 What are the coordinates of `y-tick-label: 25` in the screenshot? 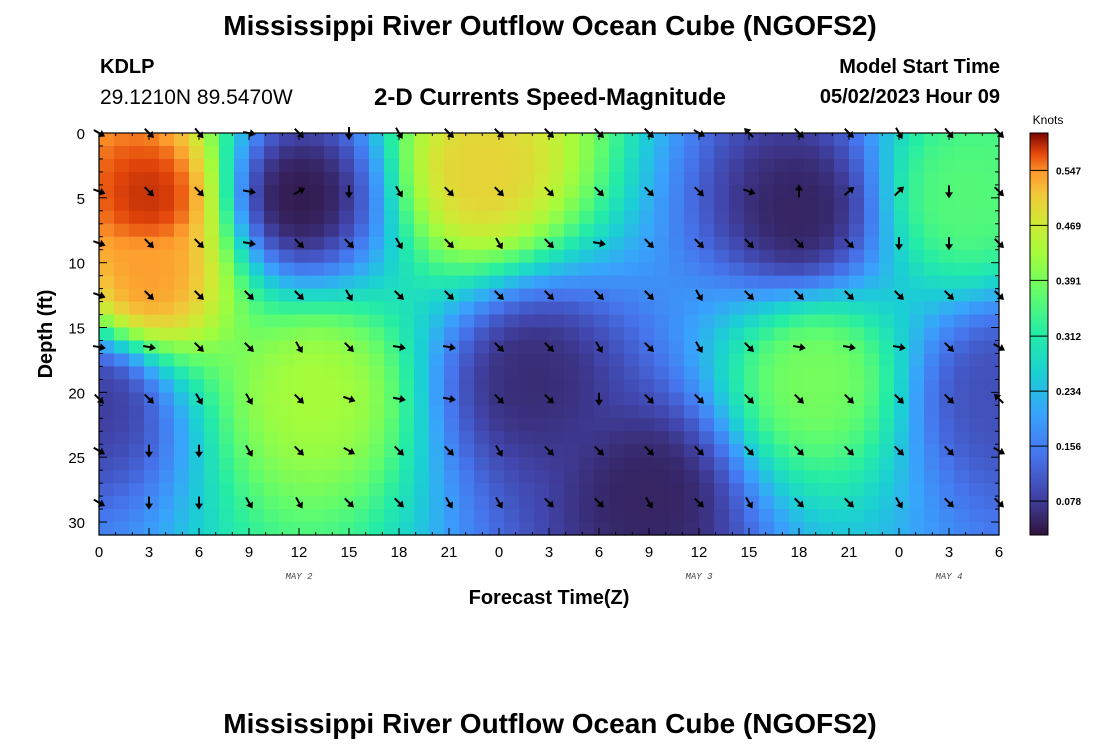 It's located at (76, 458).